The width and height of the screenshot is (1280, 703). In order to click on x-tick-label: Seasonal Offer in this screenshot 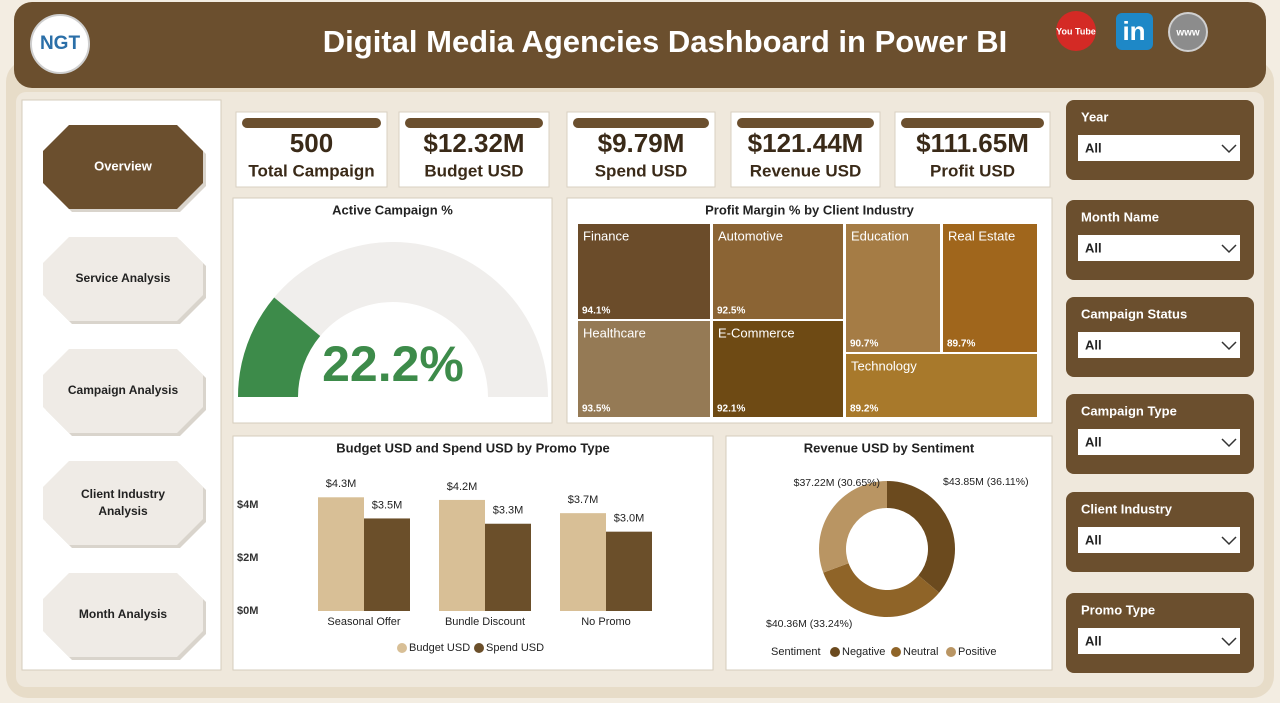, I will do `click(364, 622)`.